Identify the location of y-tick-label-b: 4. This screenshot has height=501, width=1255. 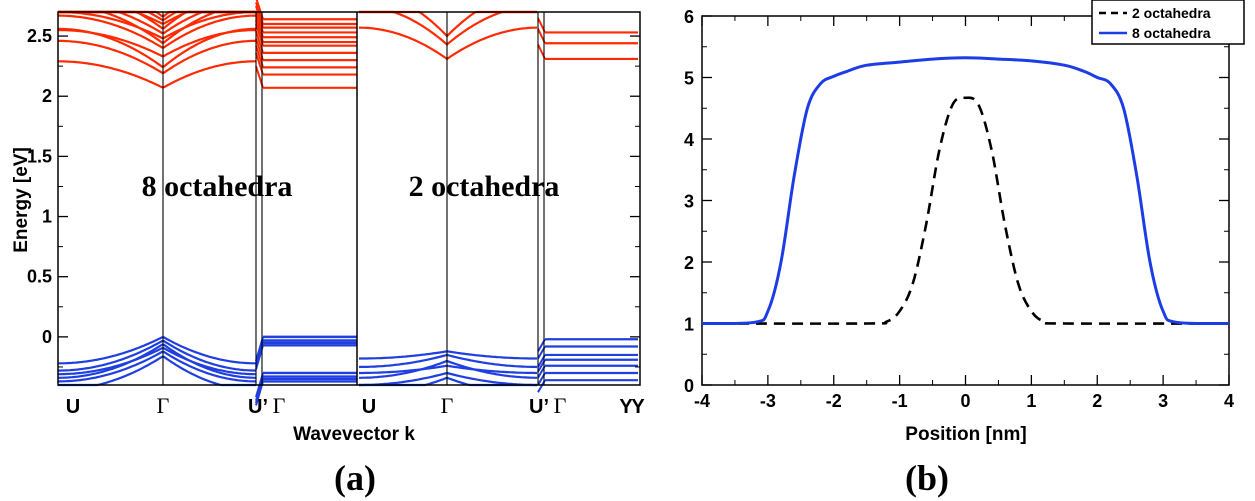
(689, 140).